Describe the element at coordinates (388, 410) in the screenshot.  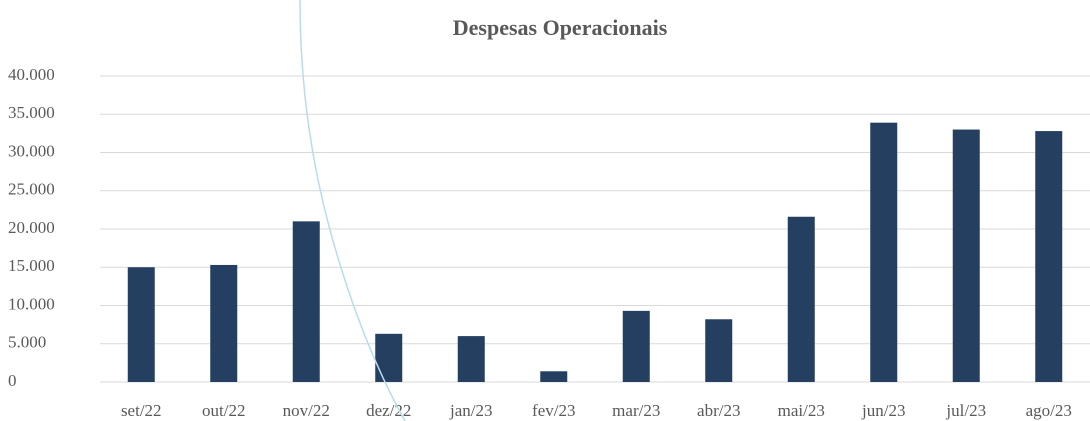
I see `x-tick-label: dez/22` at that location.